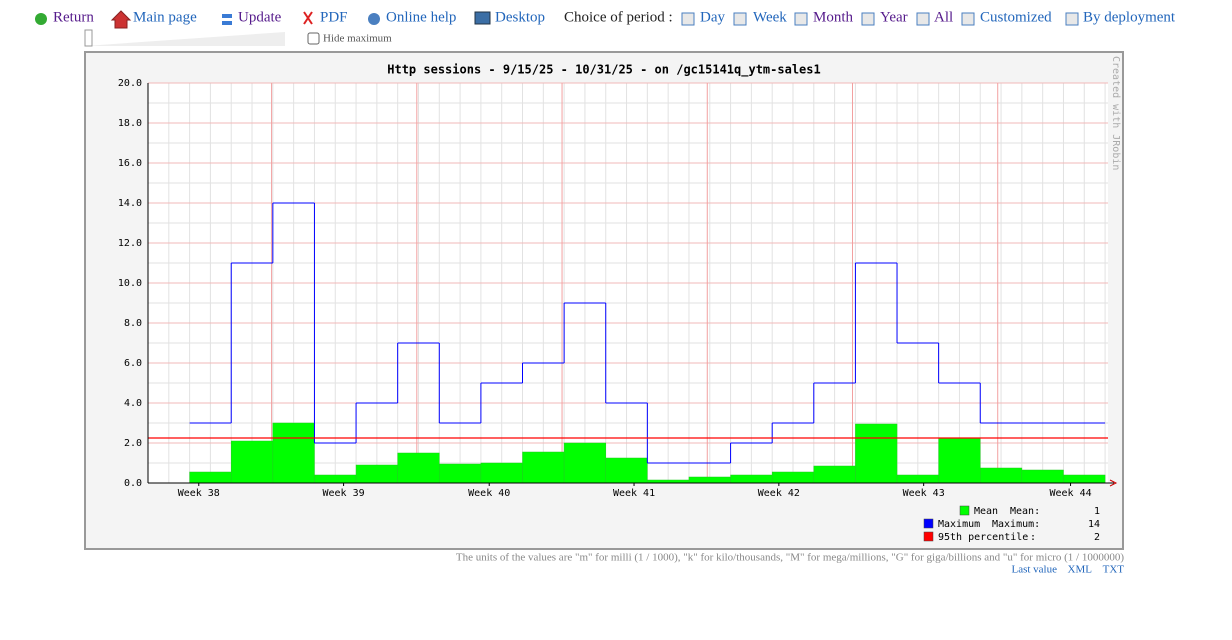 The height and width of the screenshot is (640, 1232). Describe the element at coordinates (88, 38) in the screenshot. I see `slider-handle` at that location.